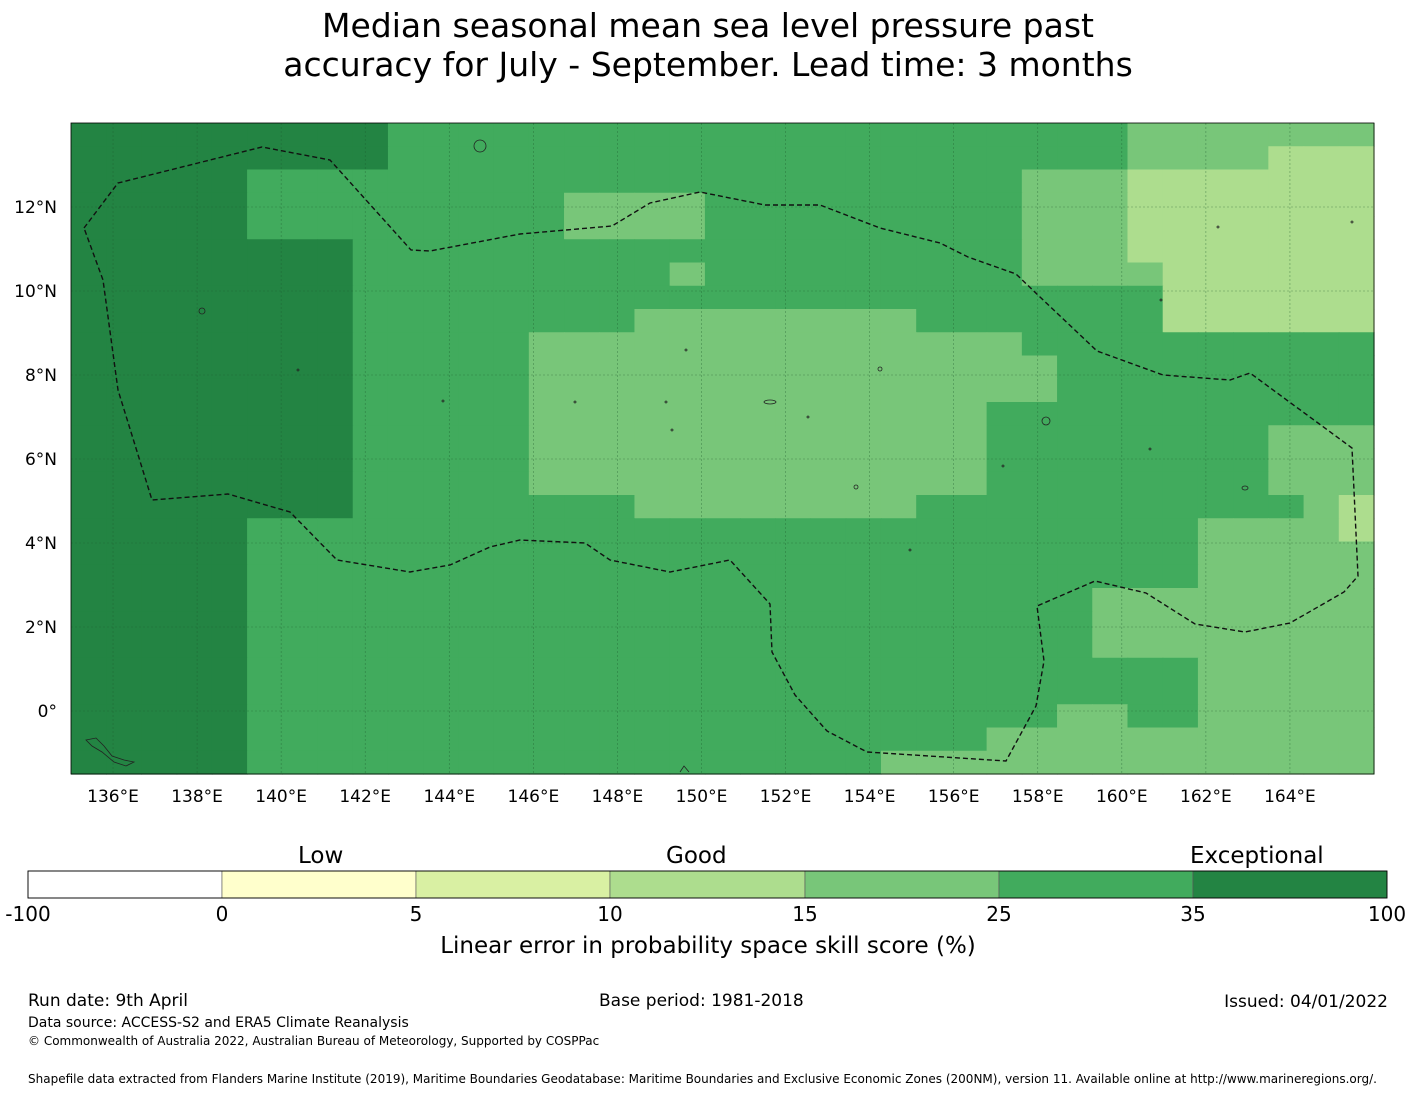 The height and width of the screenshot is (1095, 1416). Describe the element at coordinates (1257, 856) in the screenshot. I see `category-exceptional: Exceptional` at that location.